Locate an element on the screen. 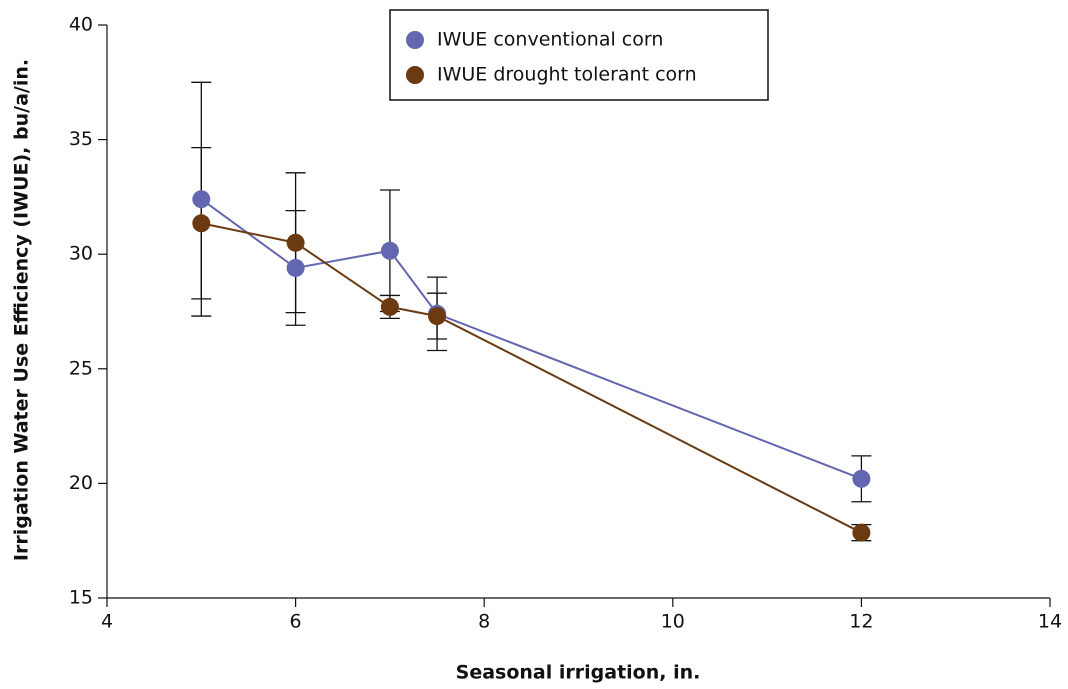 The width and height of the screenshot is (1068, 689). x-tick-label: 14 is located at coordinates (1050, 622).